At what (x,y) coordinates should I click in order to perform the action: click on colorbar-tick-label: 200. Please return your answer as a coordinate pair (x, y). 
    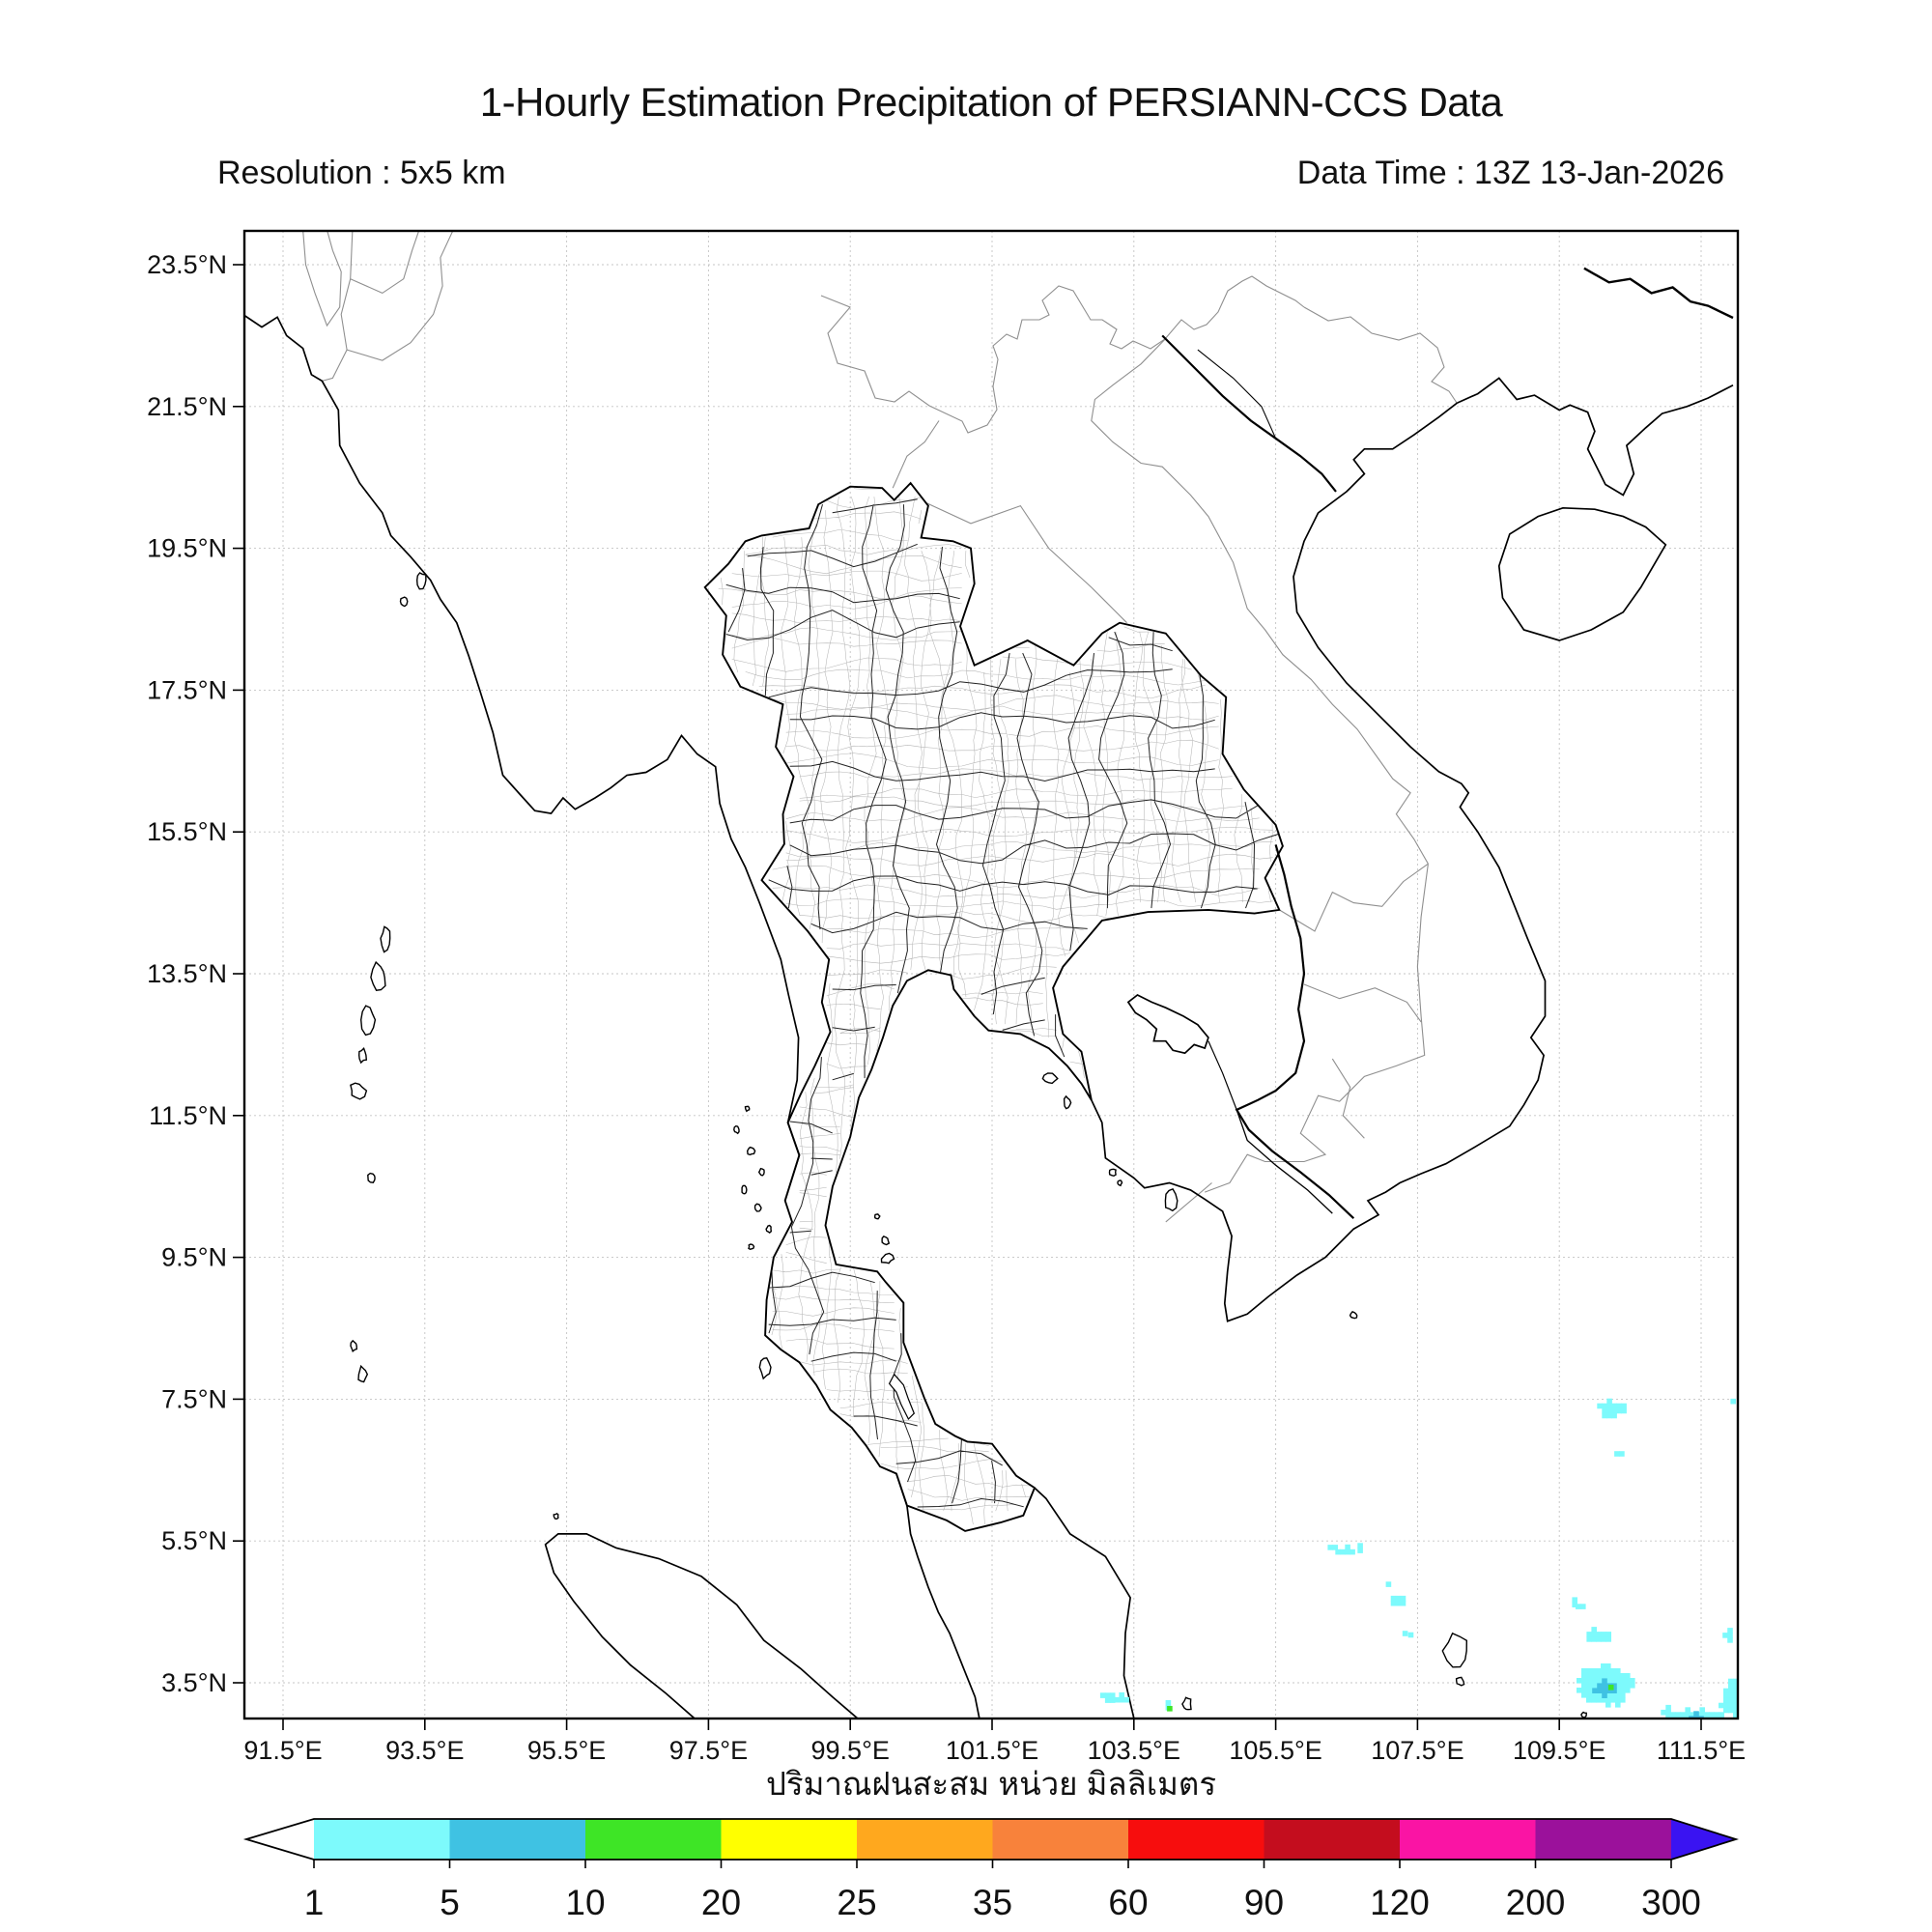
    Looking at the image, I should click on (1536, 1902).